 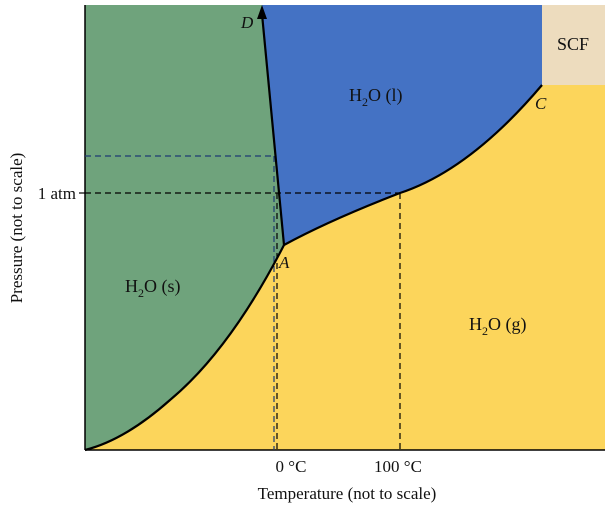 I want to click on point-a-label: A, so click(x=284, y=262).